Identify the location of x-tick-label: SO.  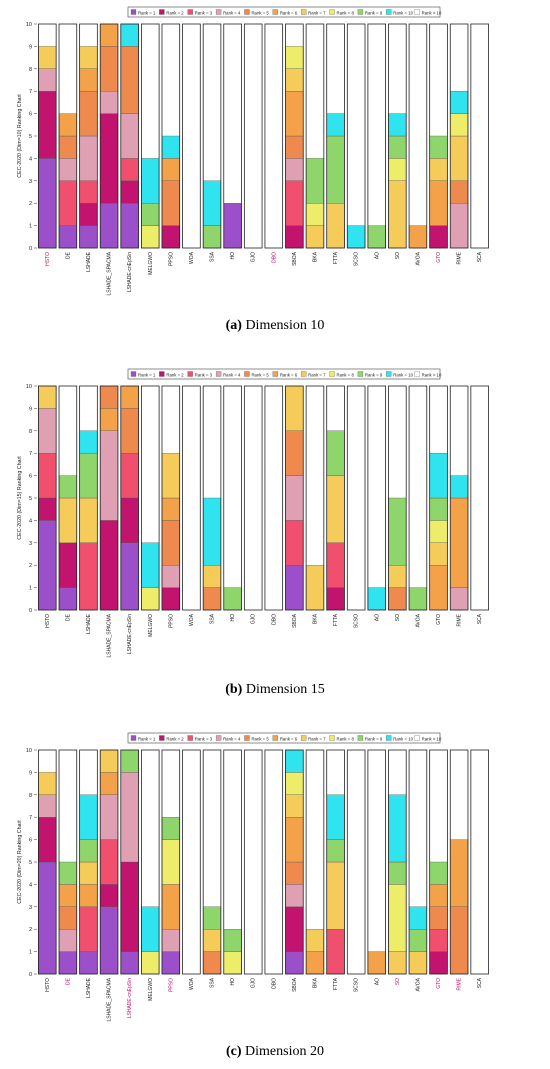
(398, 617).